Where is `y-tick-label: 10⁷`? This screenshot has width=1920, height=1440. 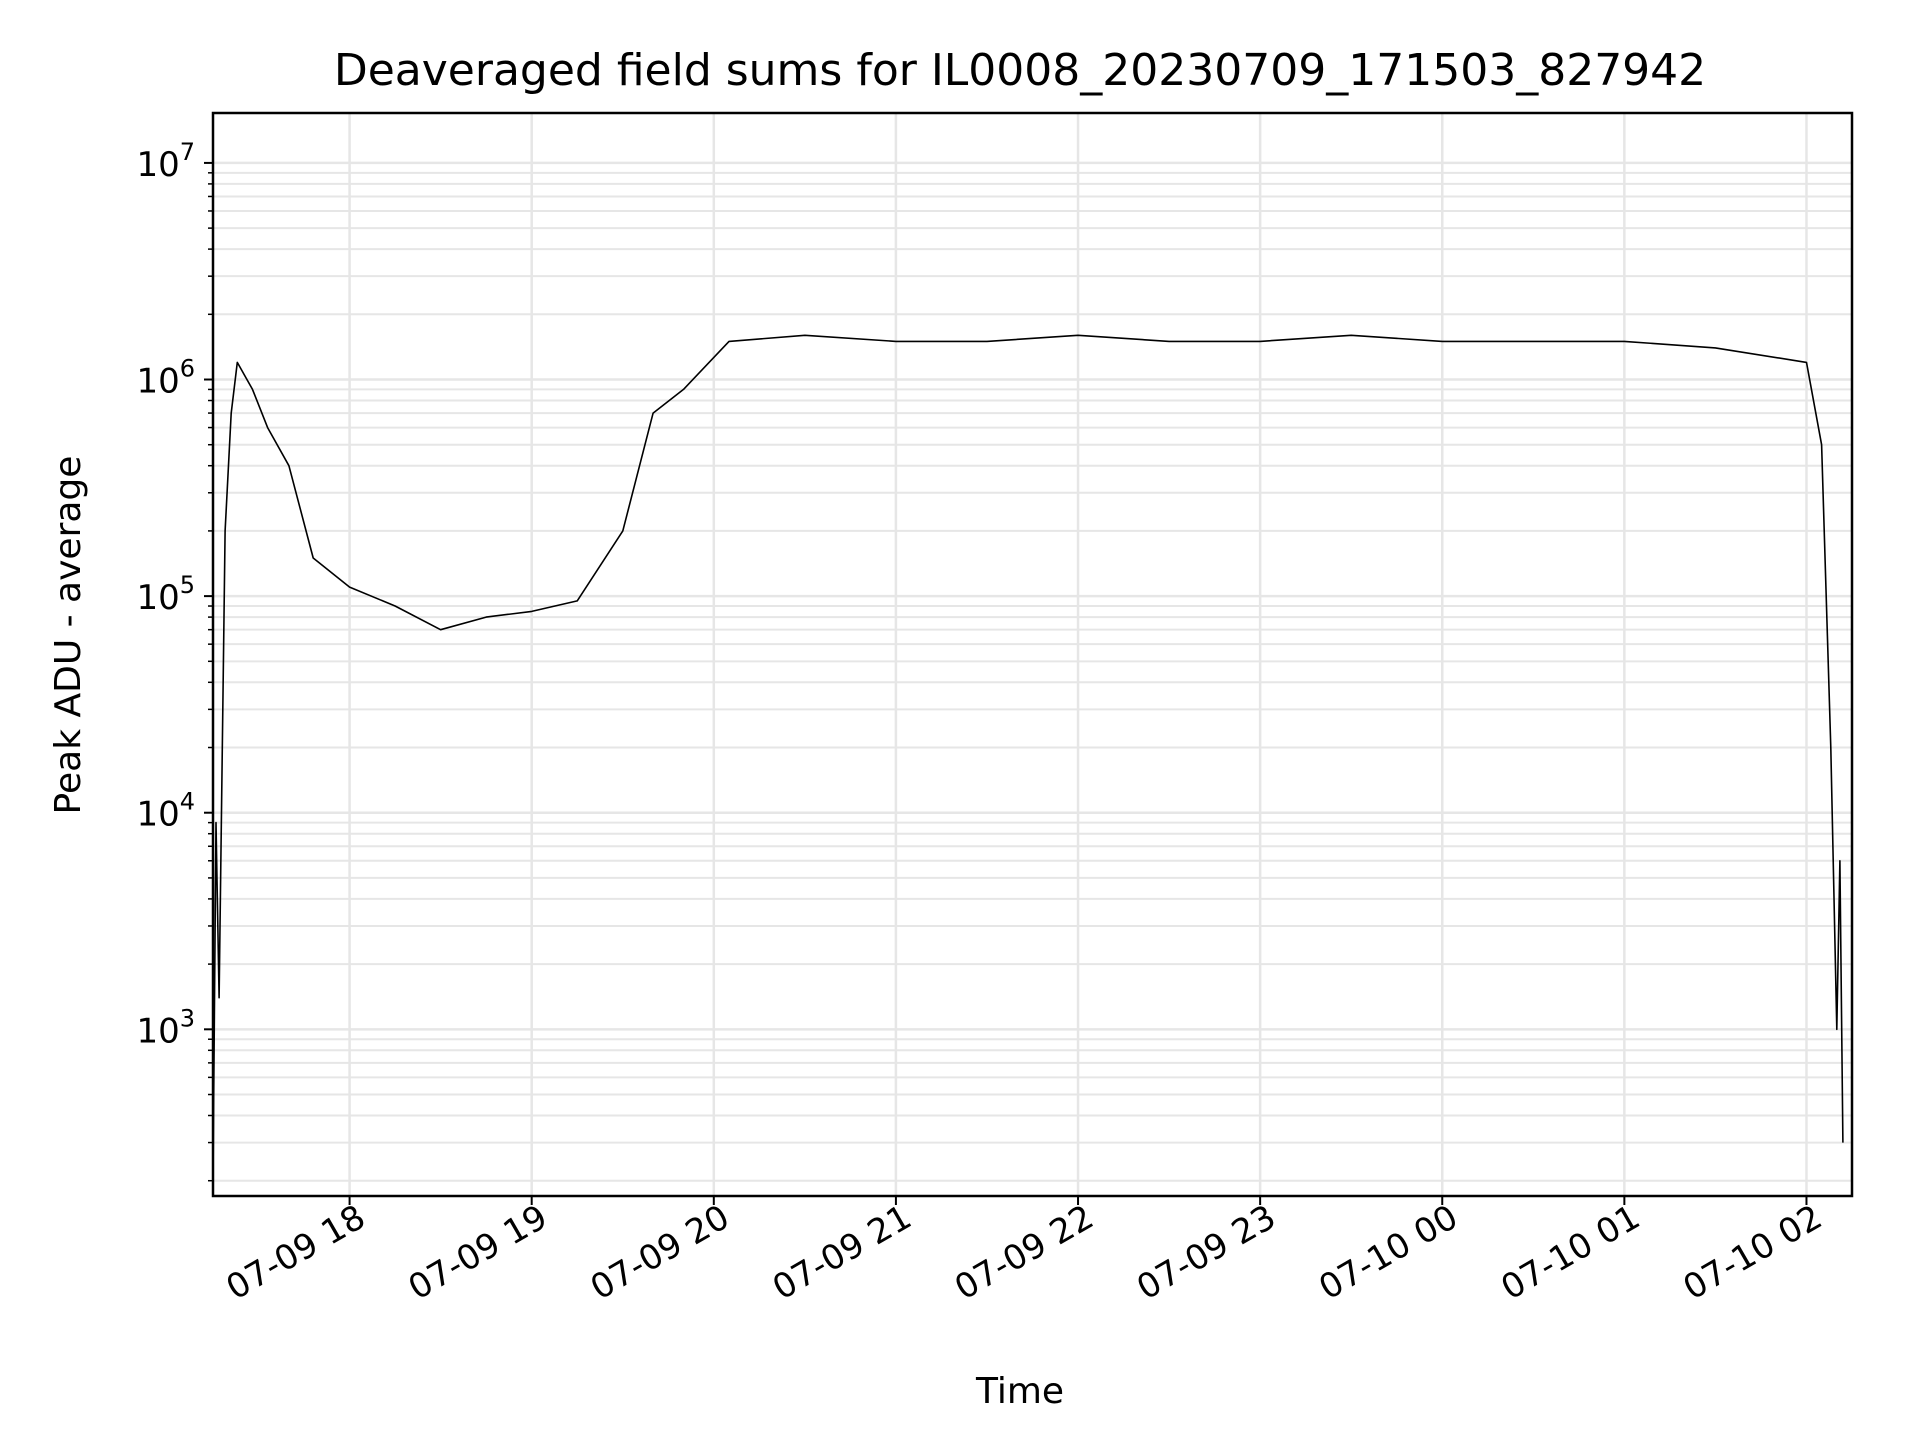
y-tick-label: 10⁷ is located at coordinates (165, 161).